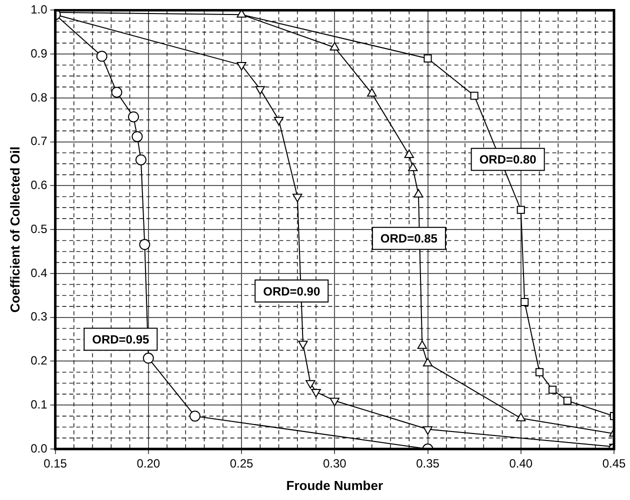  Describe the element at coordinates (291, 291) in the screenshot. I see `series-label: ORD=0.90` at that location.